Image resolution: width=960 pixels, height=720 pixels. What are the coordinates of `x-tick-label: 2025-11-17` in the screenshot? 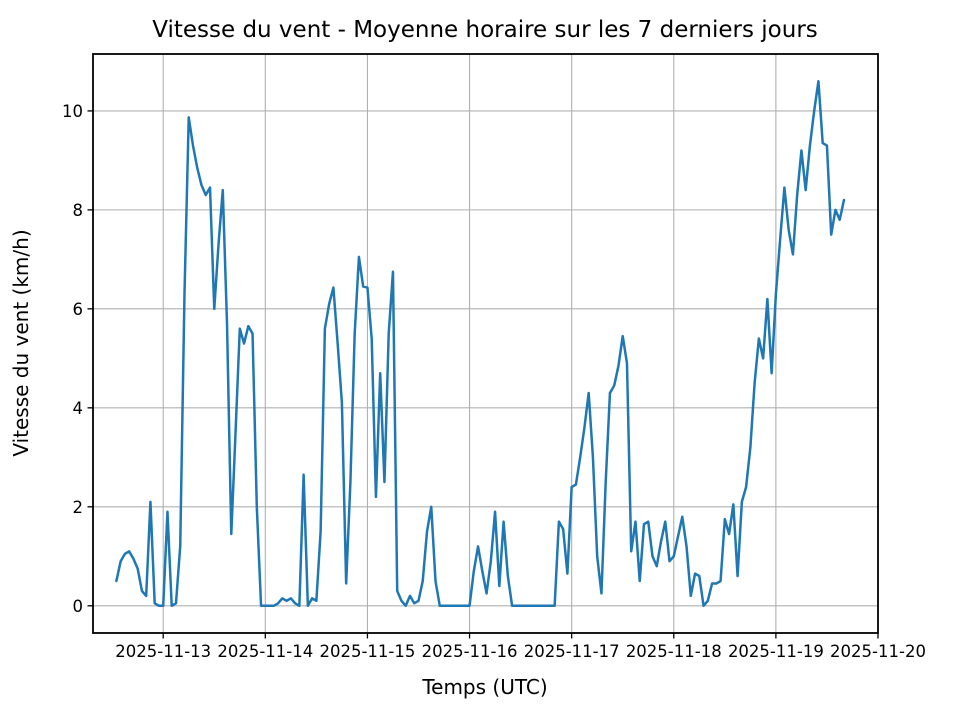 It's located at (572, 651).